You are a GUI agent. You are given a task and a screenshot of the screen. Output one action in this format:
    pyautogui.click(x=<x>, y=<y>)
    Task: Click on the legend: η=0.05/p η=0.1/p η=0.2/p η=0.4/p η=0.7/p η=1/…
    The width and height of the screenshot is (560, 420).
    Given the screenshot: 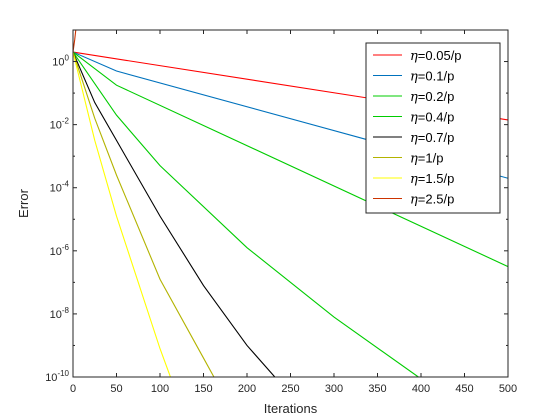 What is the action you would take?
    pyautogui.click(x=433, y=128)
    